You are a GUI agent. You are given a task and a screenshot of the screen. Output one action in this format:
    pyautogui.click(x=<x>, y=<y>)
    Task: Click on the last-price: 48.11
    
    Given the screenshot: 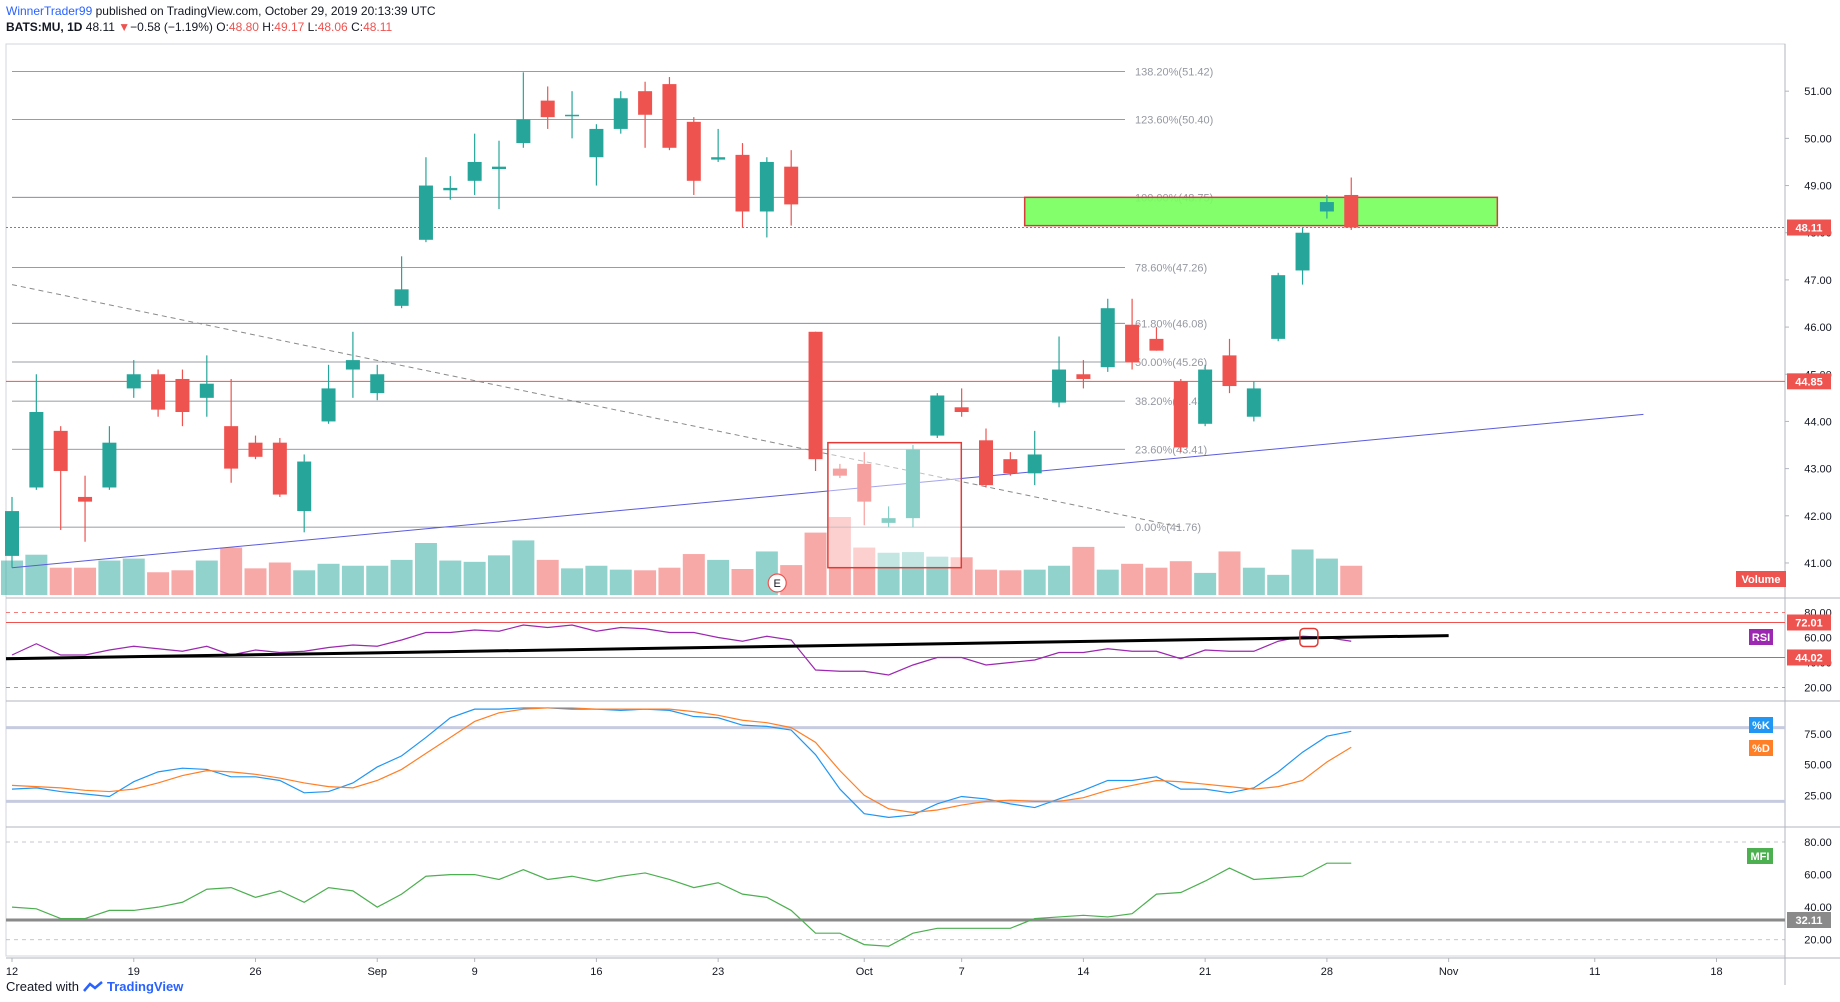 What is the action you would take?
    pyautogui.click(x=100, y=27)
    